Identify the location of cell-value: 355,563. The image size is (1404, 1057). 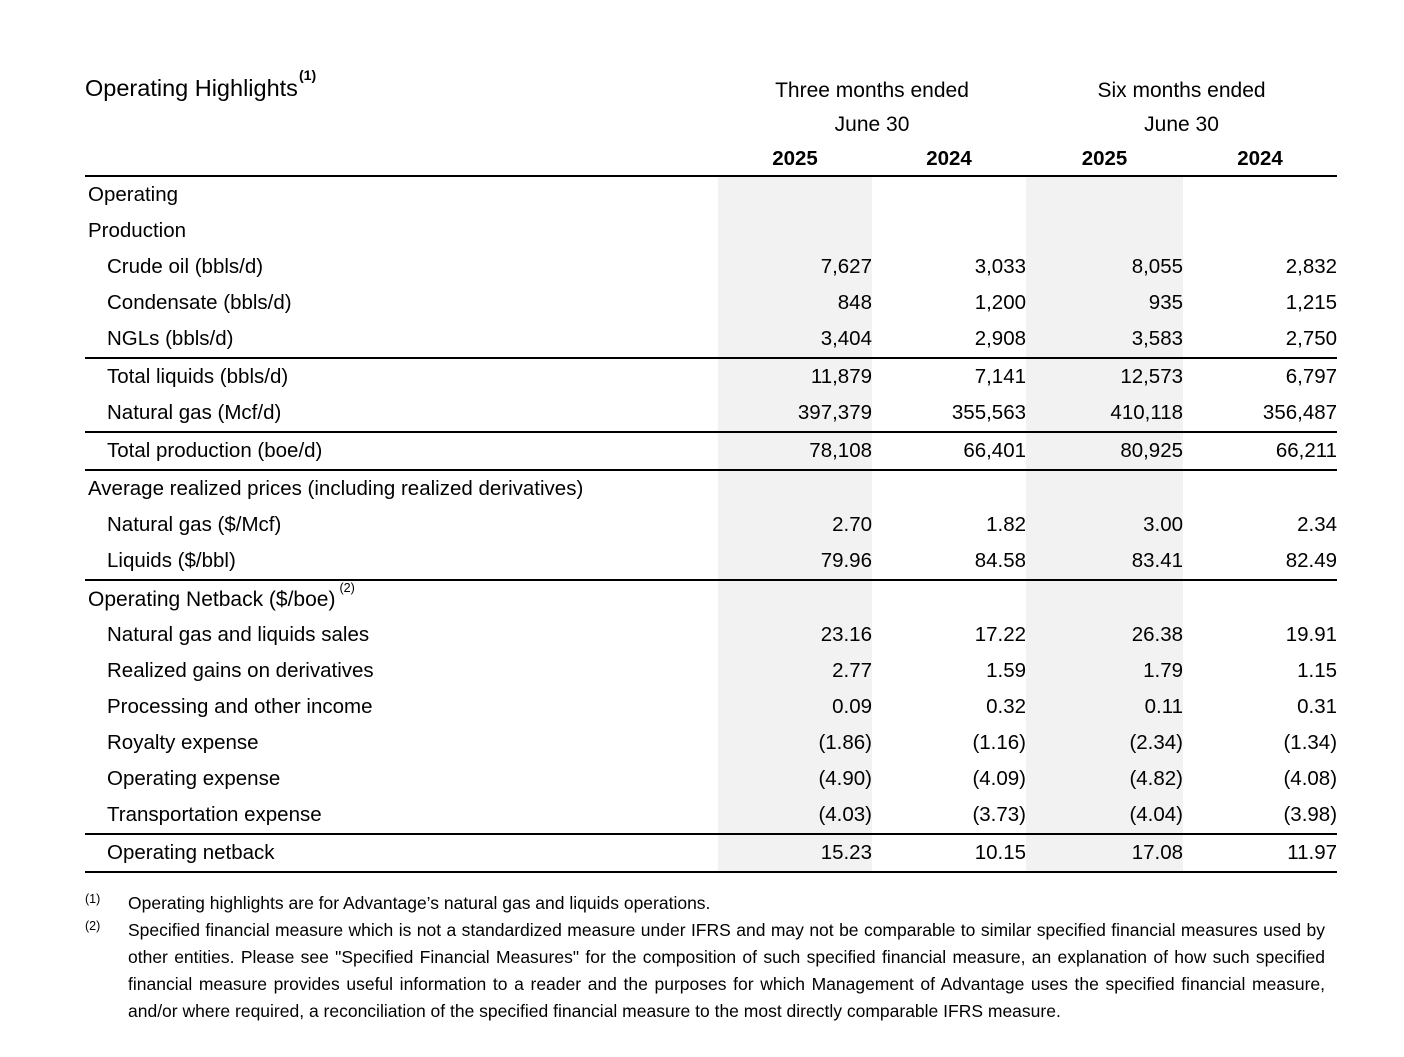
(949, 414).